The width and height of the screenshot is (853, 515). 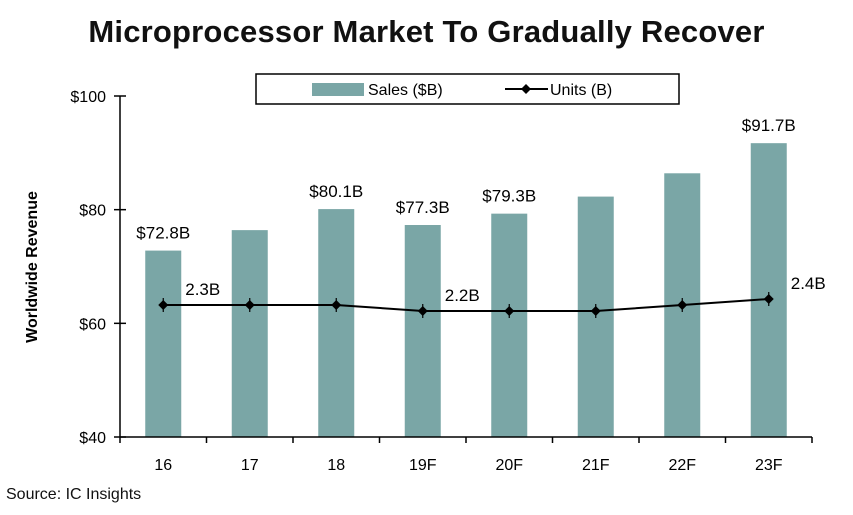 What do you see at coordinates (336, 465) in the screenshot?
I see `x-tick-label: 18` at bounding box center [336, 465].